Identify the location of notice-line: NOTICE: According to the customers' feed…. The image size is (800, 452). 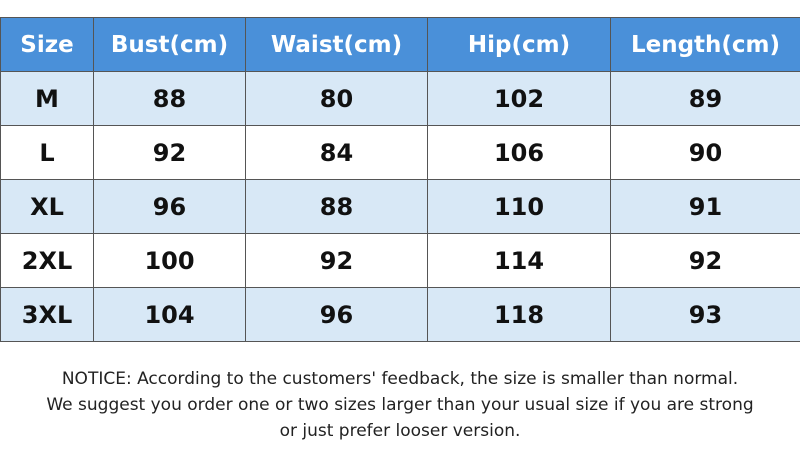
(400, 379).